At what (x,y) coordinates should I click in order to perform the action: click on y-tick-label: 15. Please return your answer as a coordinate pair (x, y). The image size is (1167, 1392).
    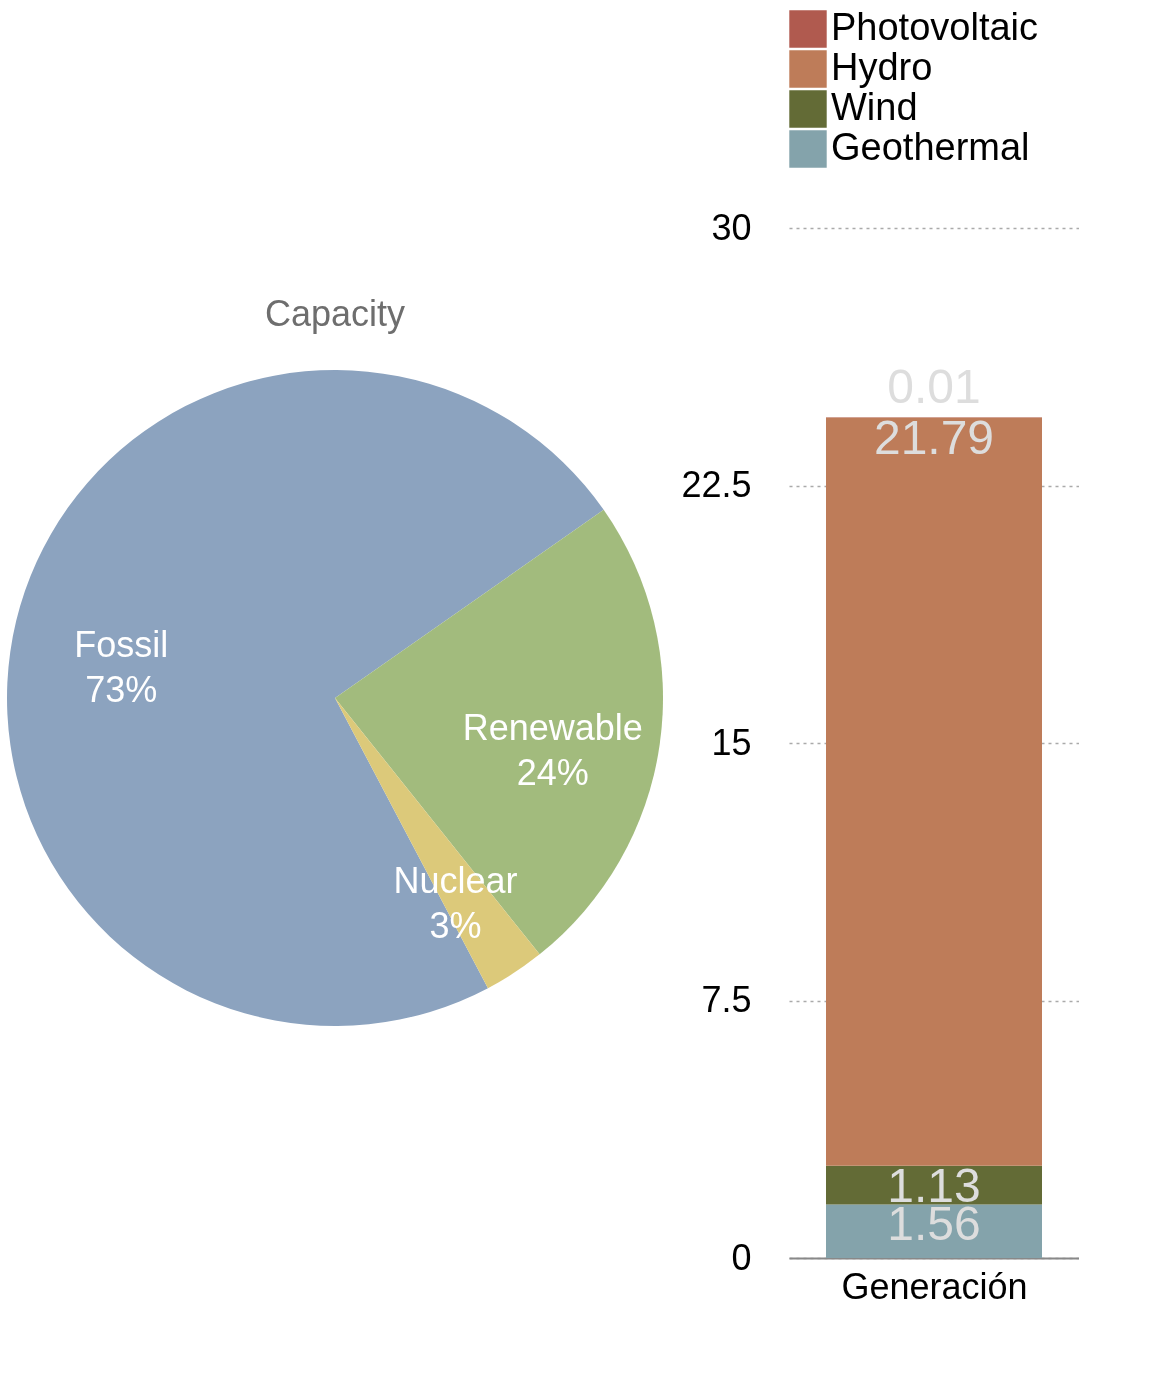
    Looking at the image, I should click on (731, 742).